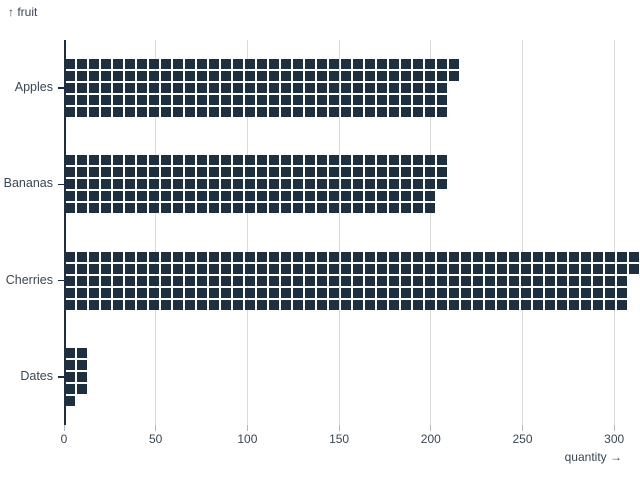  I want to click on x-axis-title: quantity →, so click(593, 457).